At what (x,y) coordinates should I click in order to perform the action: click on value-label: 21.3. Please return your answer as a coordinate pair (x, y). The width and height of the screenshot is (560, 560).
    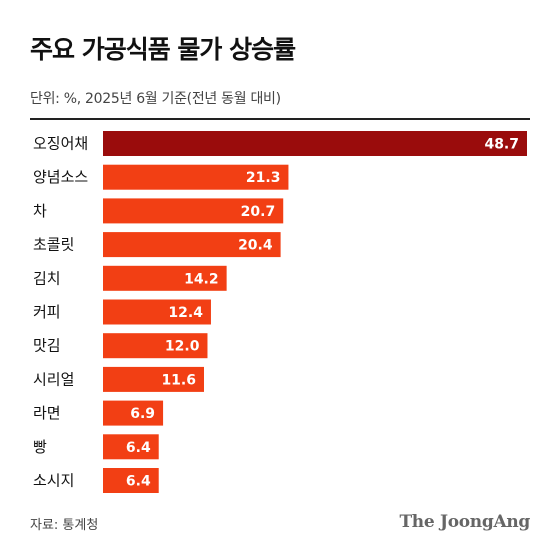
    Looking at the image, I should click on (263, 178).